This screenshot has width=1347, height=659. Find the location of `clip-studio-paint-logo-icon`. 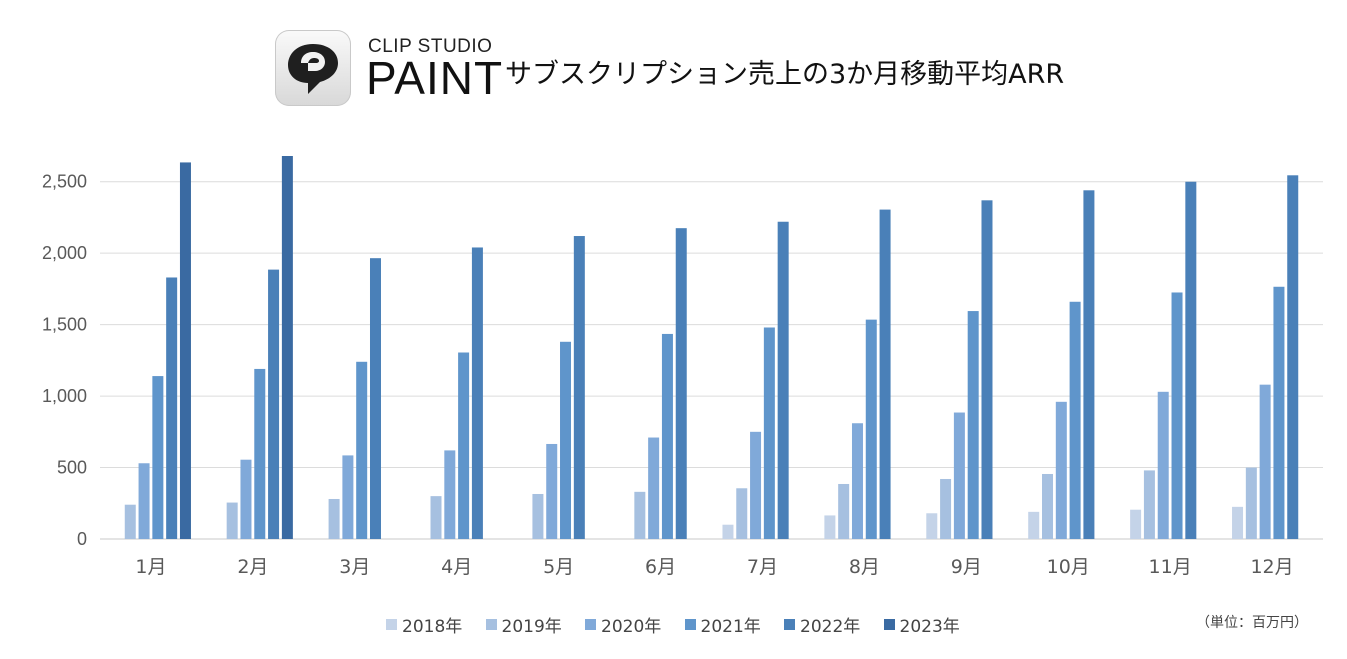

clip-studio-paint-logo-icon is located at coordinates (313, 68).